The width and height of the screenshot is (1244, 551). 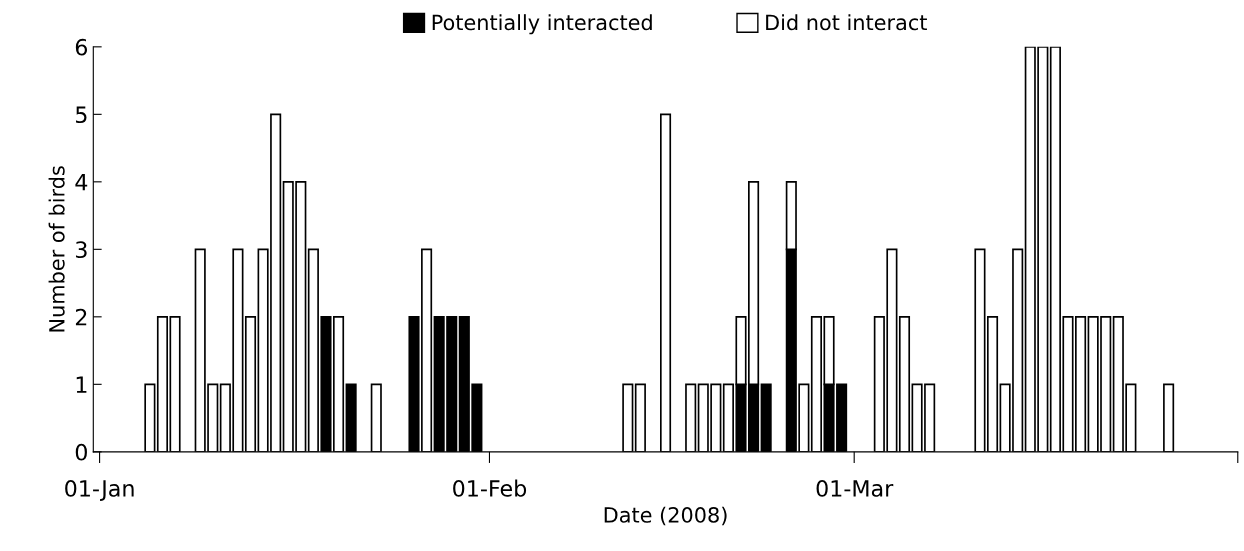 I want to click on y-tick-label: 3, so click(x=81, y=250).